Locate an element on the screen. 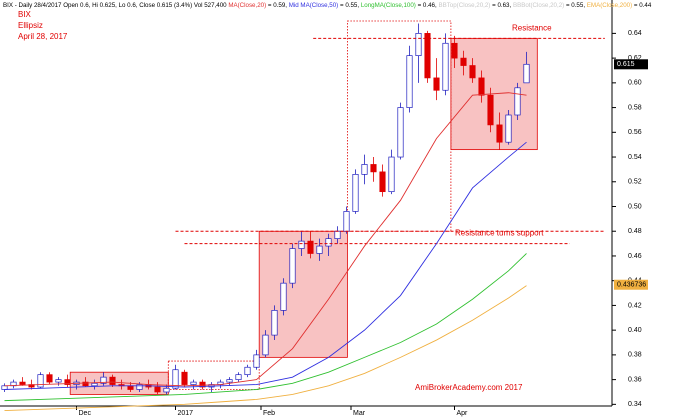 This screenshot has width=700, height=419. x-tick-label: Dec is located at coordinates (85, 413).